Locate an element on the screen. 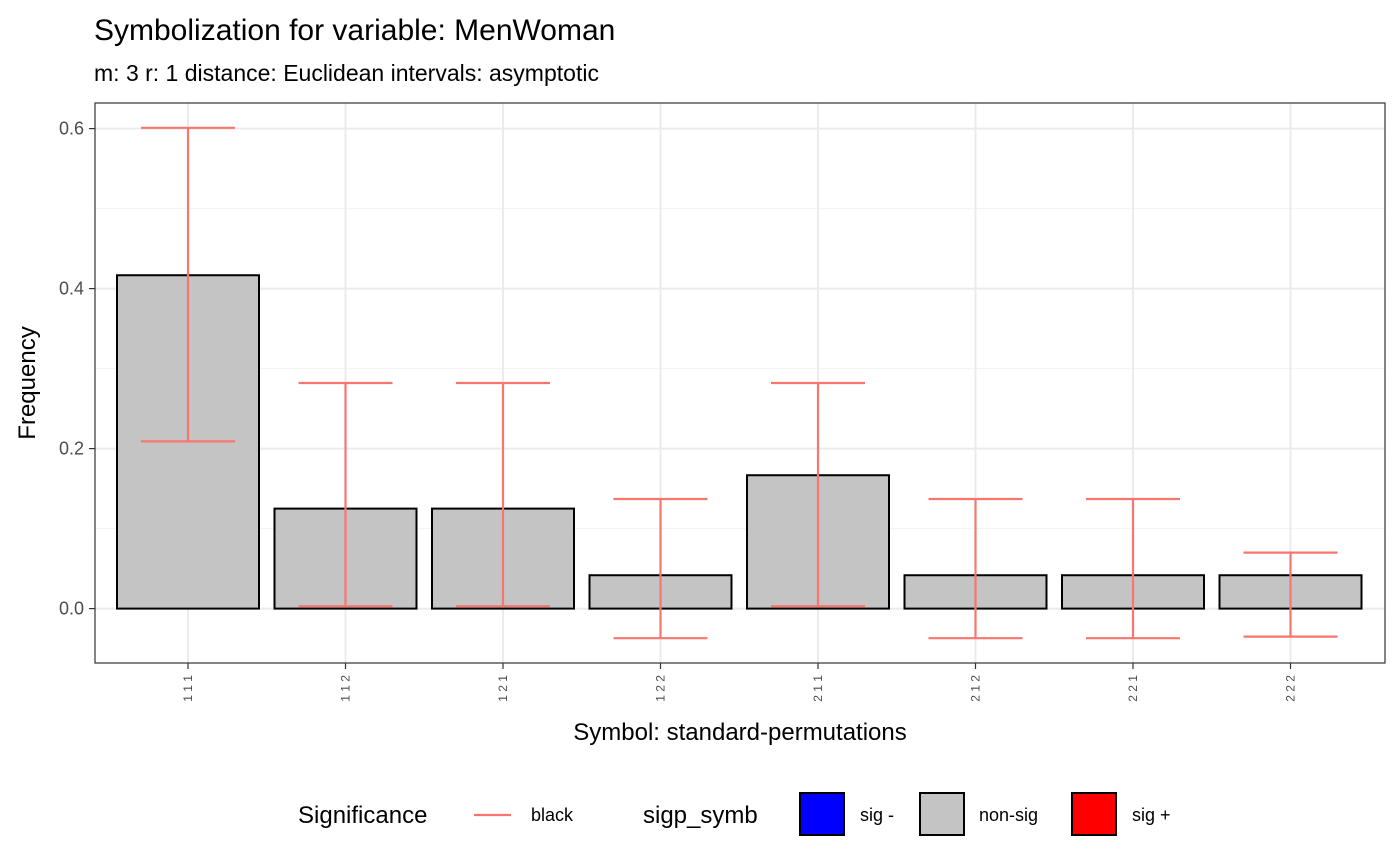 This screenshot has height=866, width=1400. x-tick-label: 1 2 2 is located at coordinates (661, 688).